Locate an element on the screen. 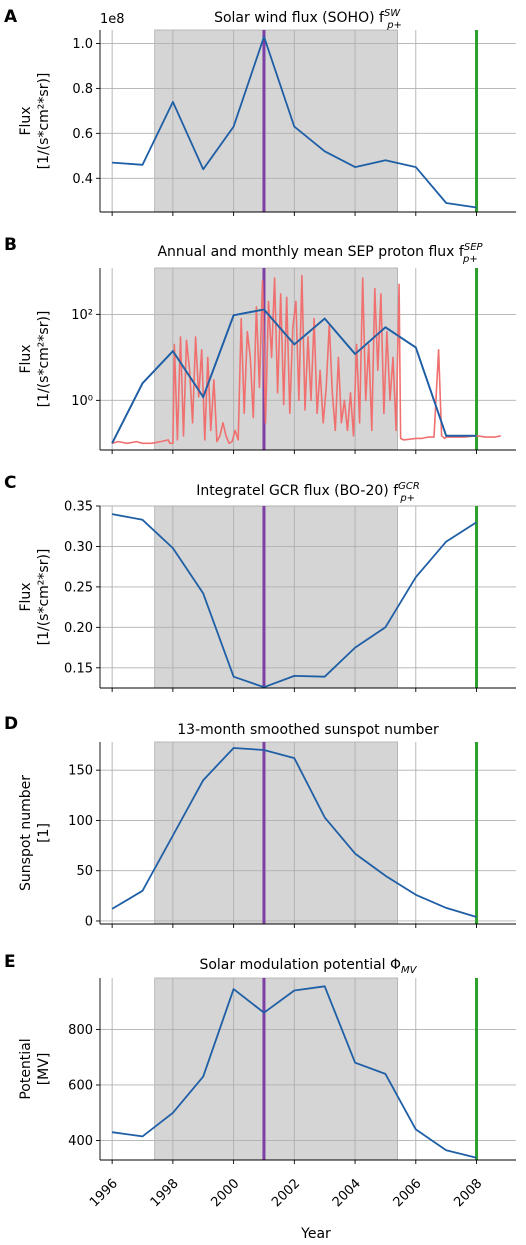 Image resolution: width=526 pixels, height=1245 pixels. y-tick-label: 800 is located at coordinates (80, 1030).